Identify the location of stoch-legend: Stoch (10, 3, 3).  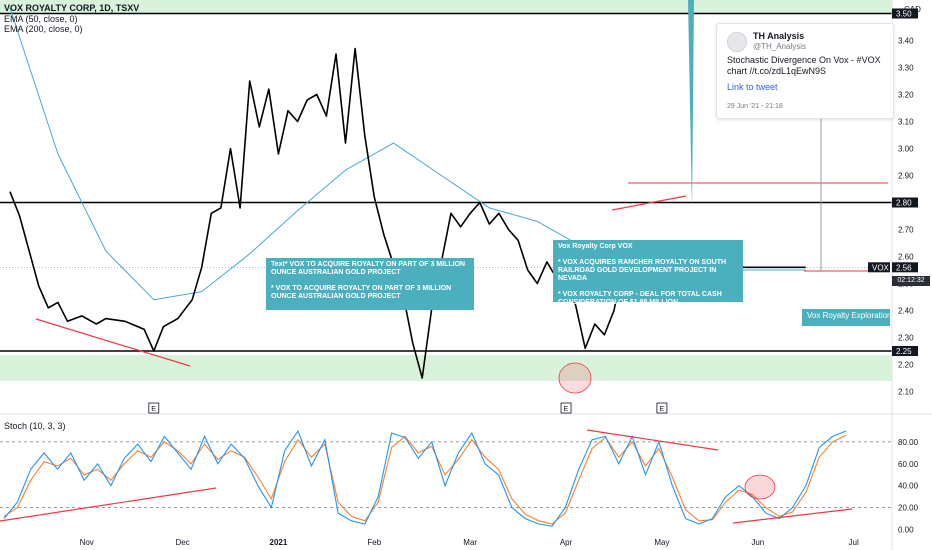
(35, 426).